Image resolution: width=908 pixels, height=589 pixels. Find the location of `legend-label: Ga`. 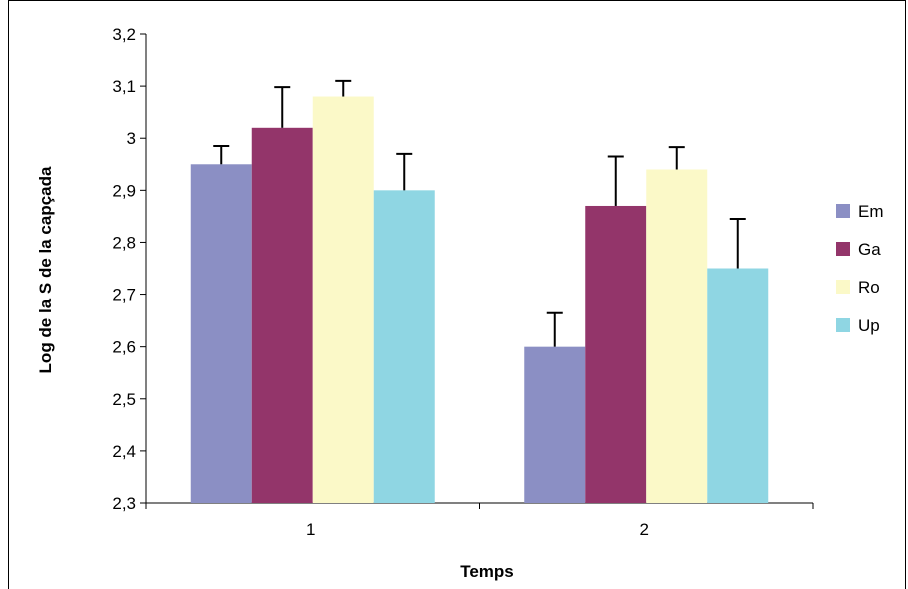

legend-label: Ga is located at coordinates (869, 249).